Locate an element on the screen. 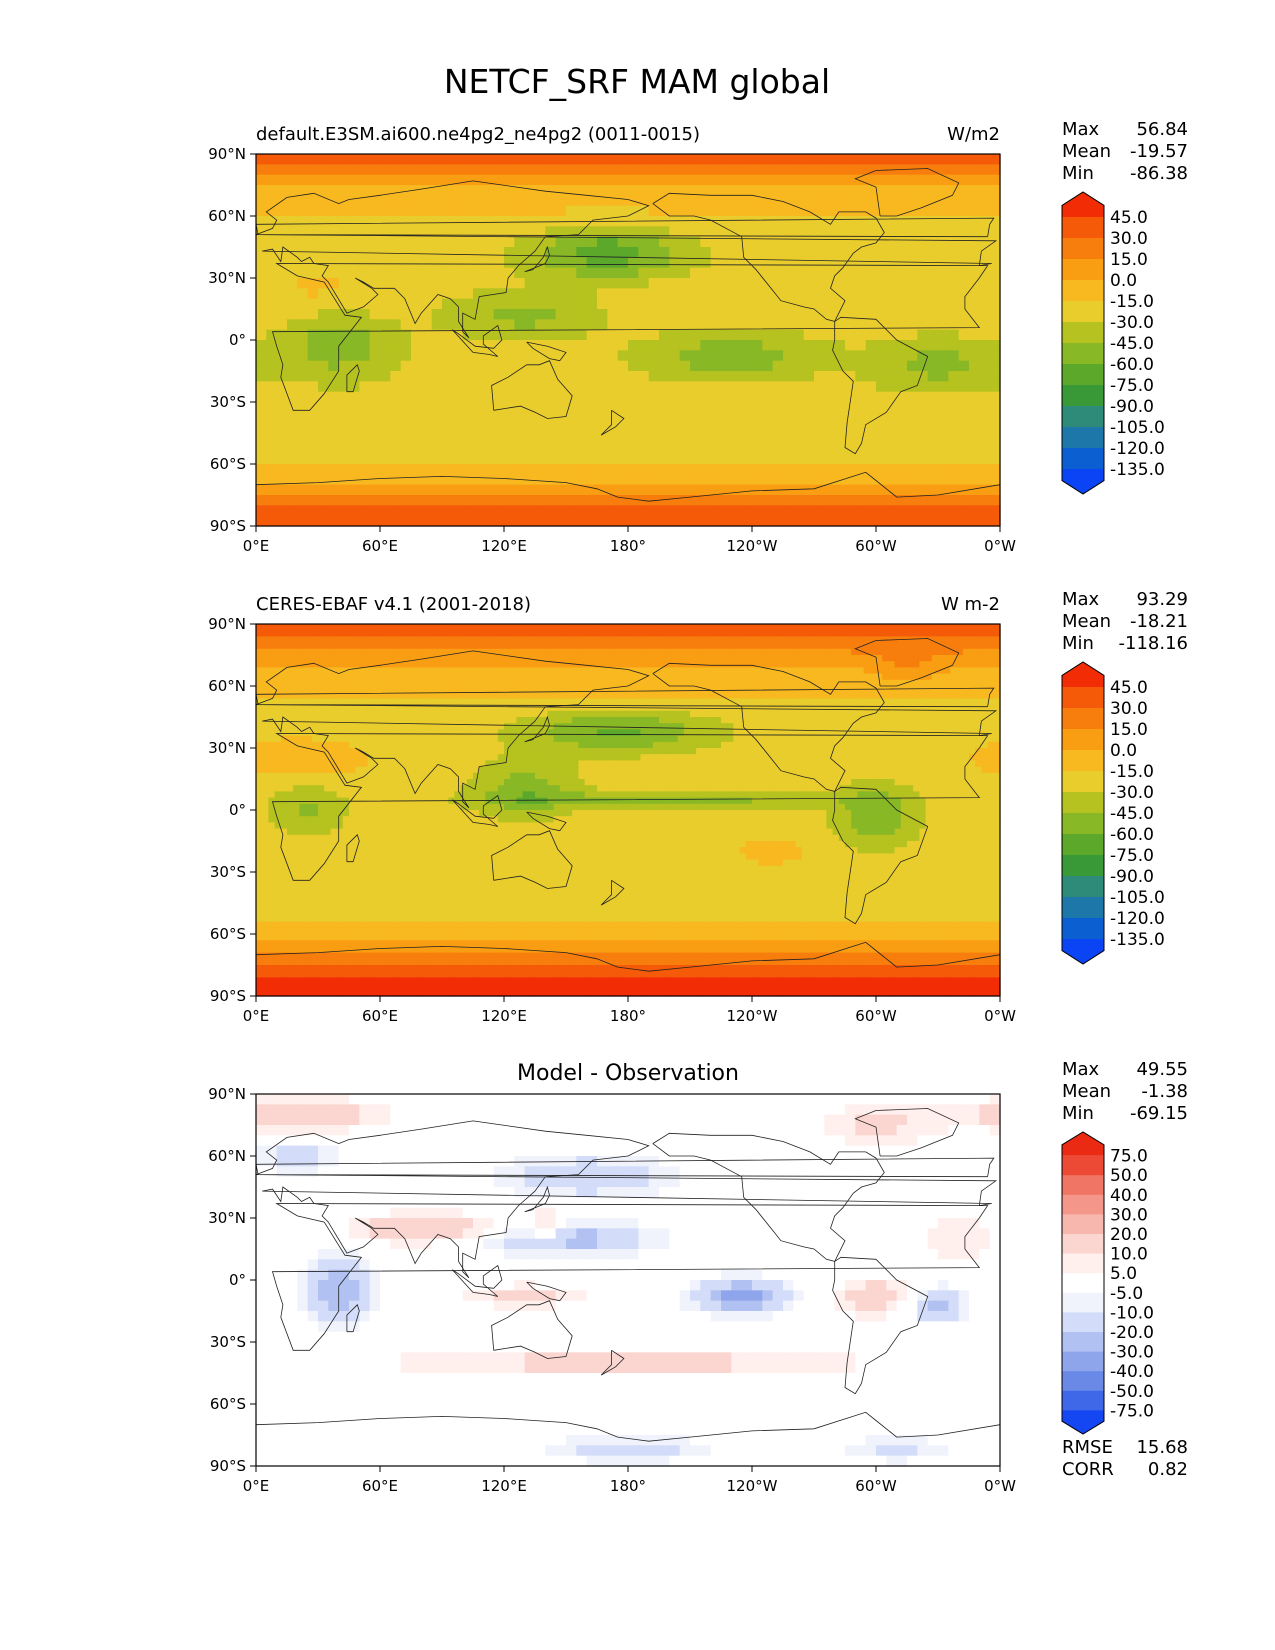 The width and height of the screenshot is (1275, 1650). x-tick-label: 180° is located at coordinates (628, 546).